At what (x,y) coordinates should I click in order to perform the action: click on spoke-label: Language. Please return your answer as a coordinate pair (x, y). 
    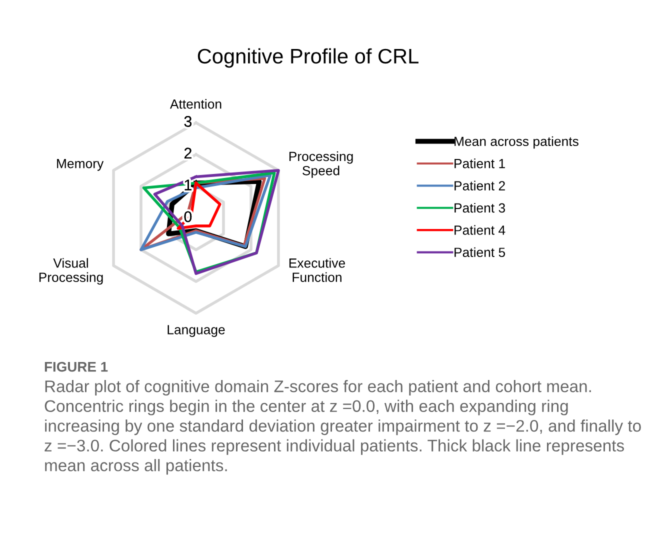
    Looking at the image, I should click on (196, 331).